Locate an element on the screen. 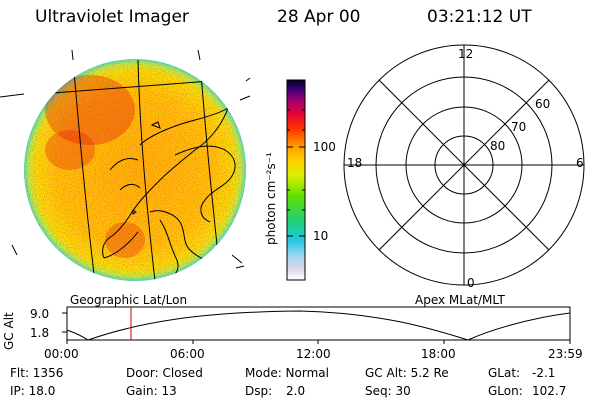 Image resolution: width=600 pixels, height=400 pixels. mlt-label-right: 6 is located at coordinates (580, 163).